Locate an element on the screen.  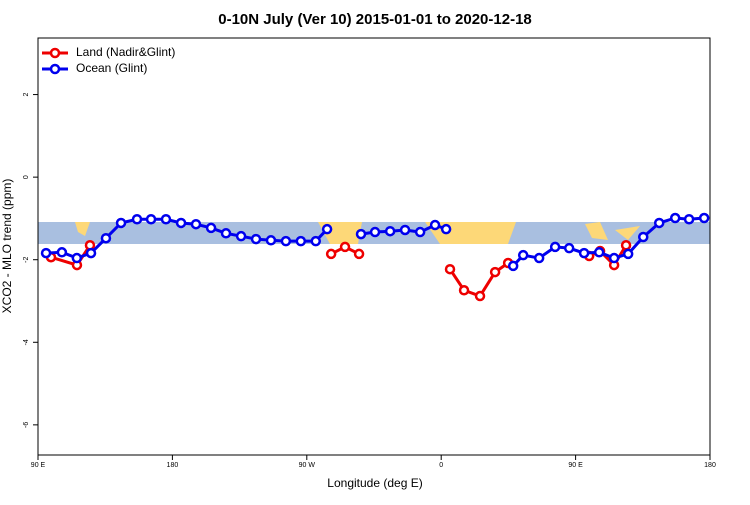
y-tick-label: -2 is located at coordinates (26, 259).